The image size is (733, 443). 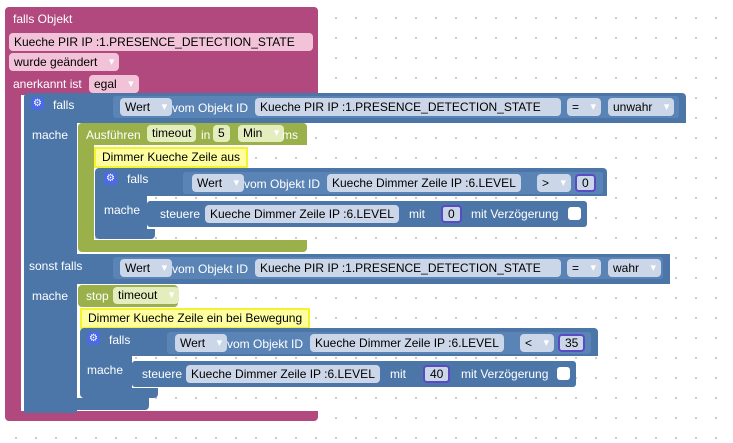 I want to click on timeout-name-field: timeout, so click(x=172, y=133).